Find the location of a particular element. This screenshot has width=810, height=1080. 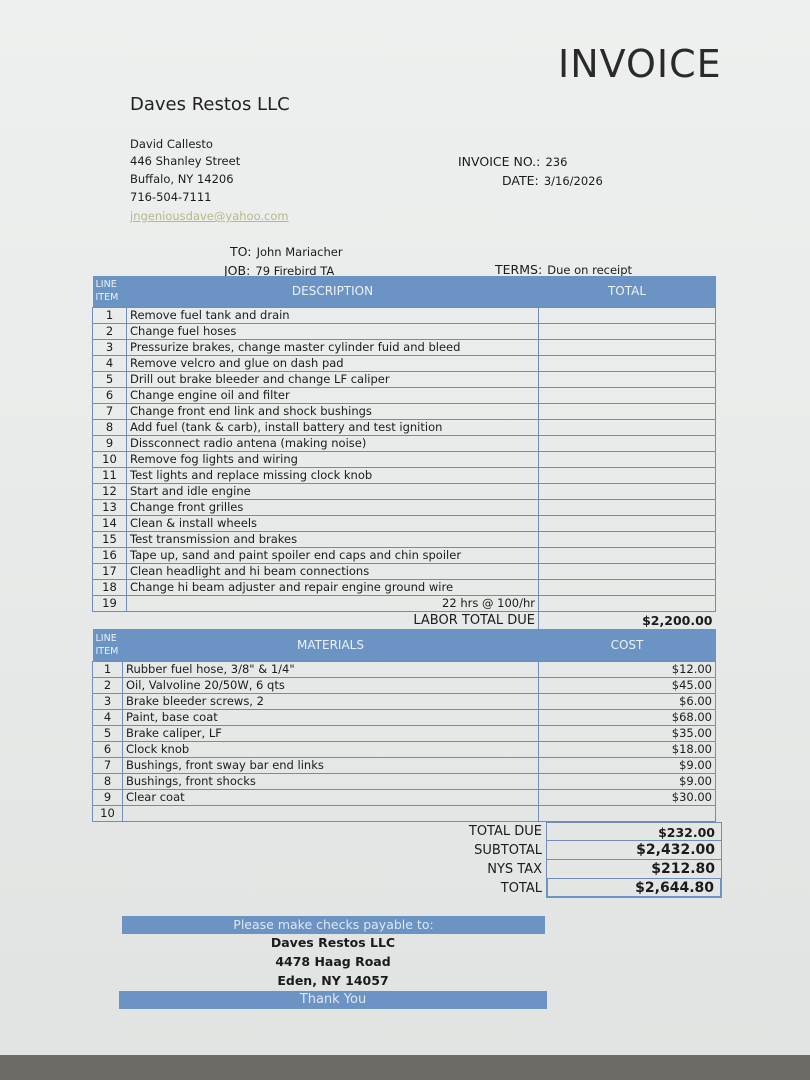

material-description: Clock knob is located at coordinates (330, 749).